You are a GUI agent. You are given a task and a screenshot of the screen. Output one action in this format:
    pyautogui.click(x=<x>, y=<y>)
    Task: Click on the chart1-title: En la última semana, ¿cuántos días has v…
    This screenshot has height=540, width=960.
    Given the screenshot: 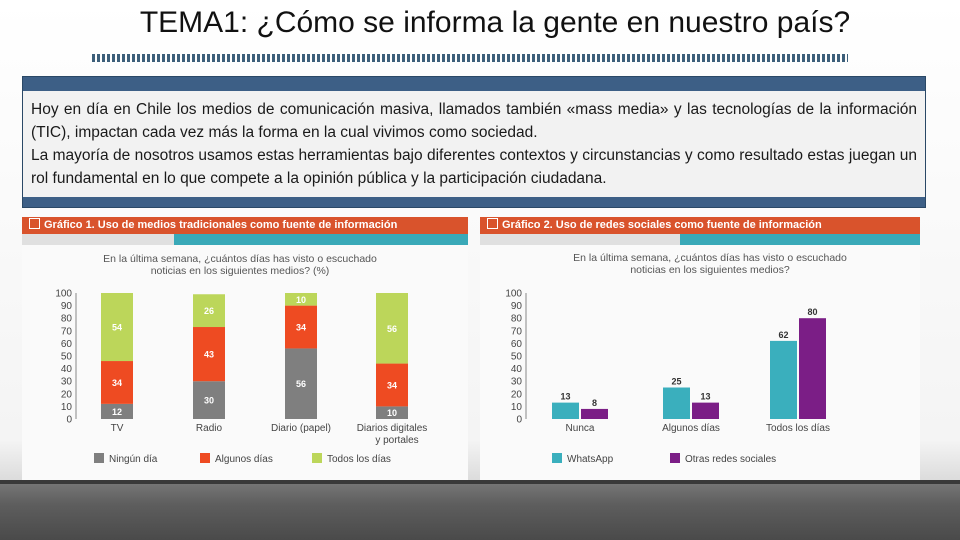 What is the action you would take?
    pyautogui.click(x=240, y=265)
    